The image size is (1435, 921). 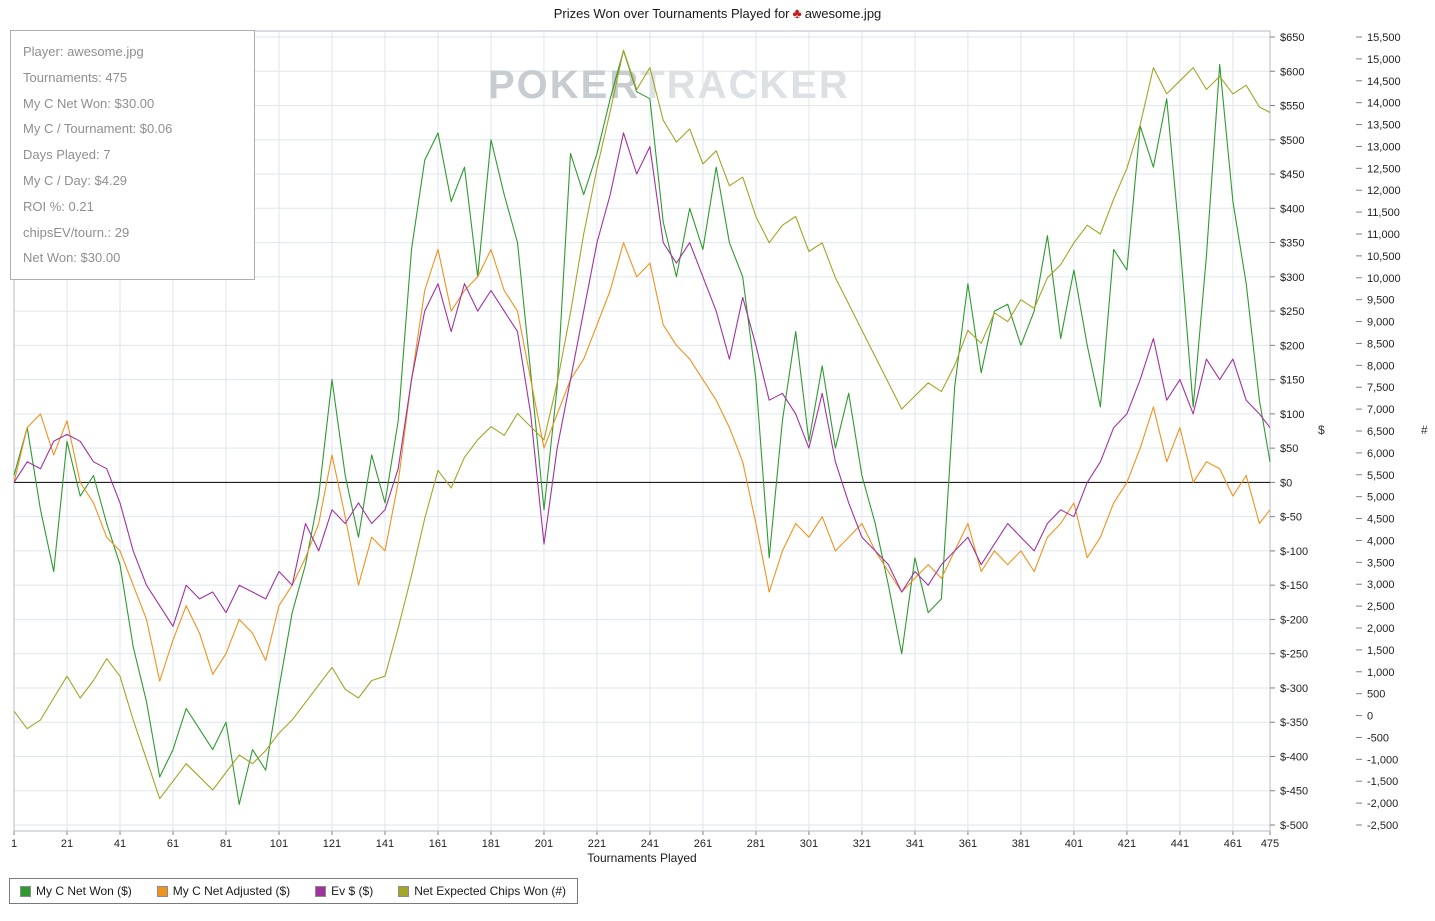 I want to click on chips-axis-title: #, so click(x=1424, y=430).